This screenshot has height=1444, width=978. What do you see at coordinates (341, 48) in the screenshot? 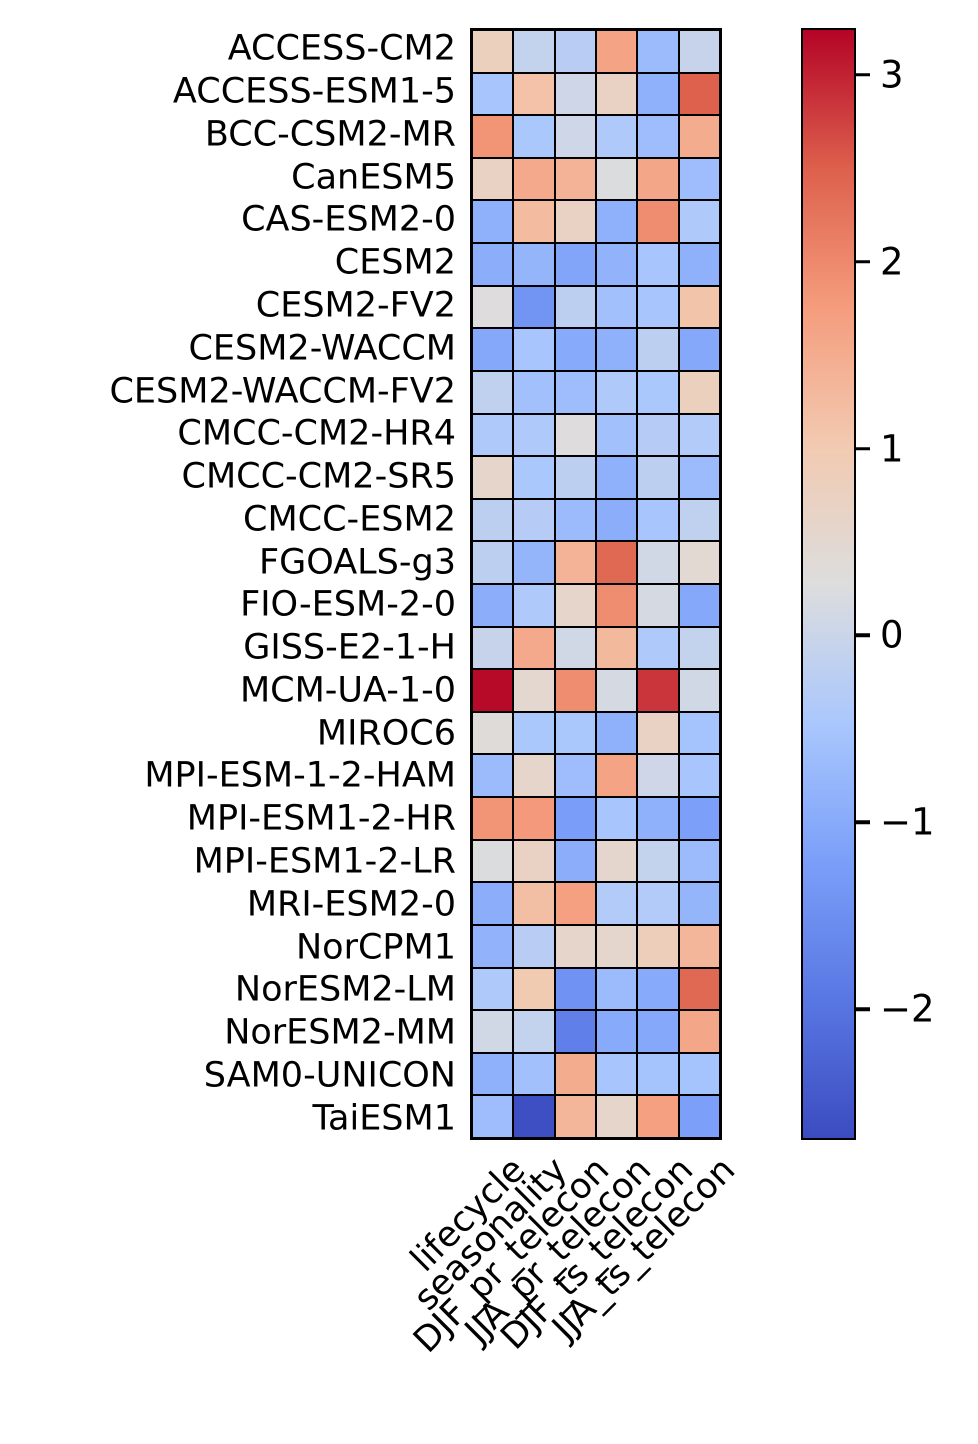
I see `row-label: ACCESS-CM2` at bounding box center [341, 48].